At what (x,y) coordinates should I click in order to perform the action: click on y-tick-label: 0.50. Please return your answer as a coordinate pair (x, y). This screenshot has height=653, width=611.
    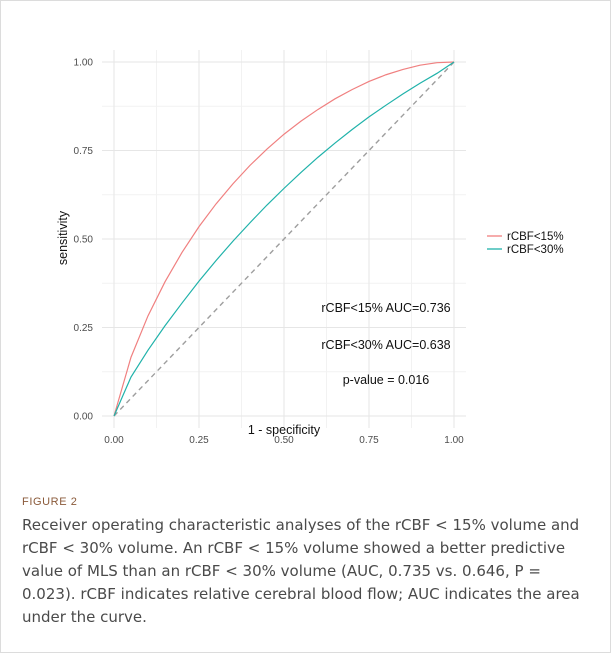
    Looking at the image, I should click on (84, 240).